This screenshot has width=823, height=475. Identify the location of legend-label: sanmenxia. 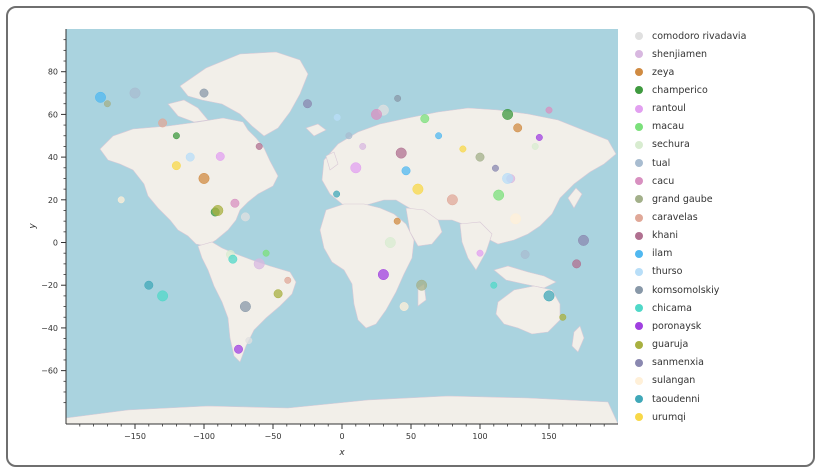
(678, 363).